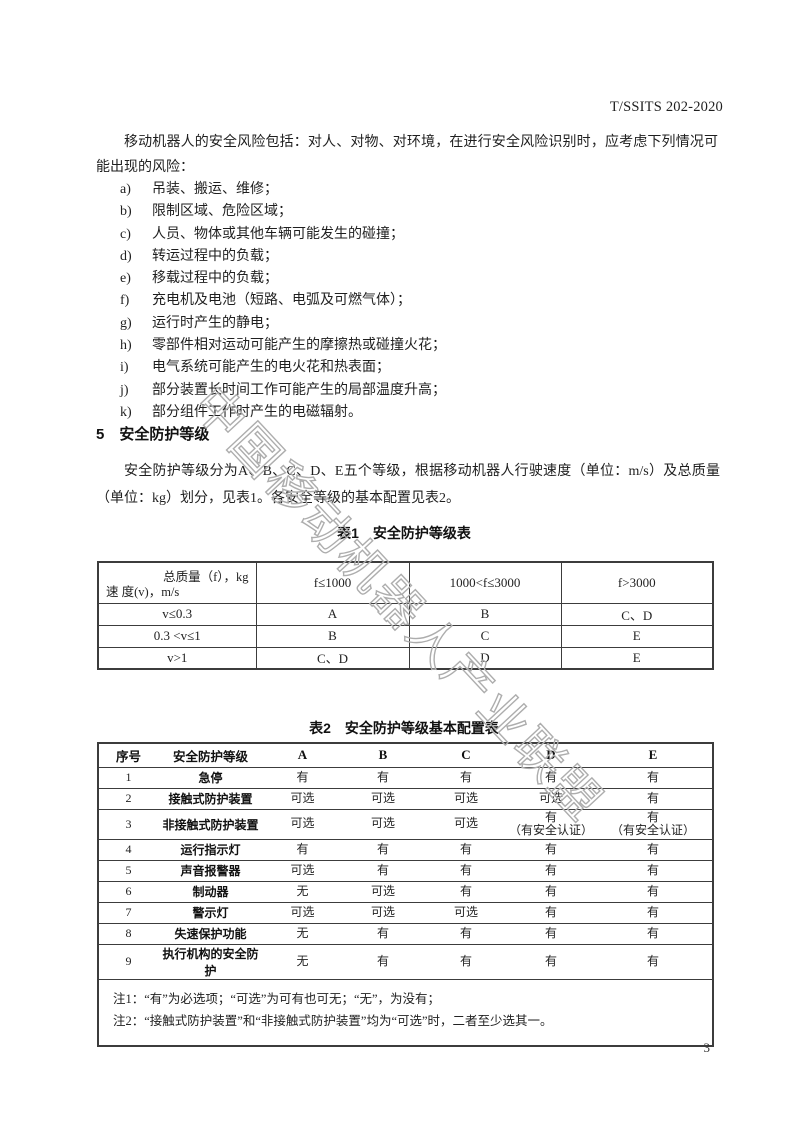 This screenshot has width=800, height=1132. I want to click on table1-caption: 表1 安全防护等级表, so click(404, 533).